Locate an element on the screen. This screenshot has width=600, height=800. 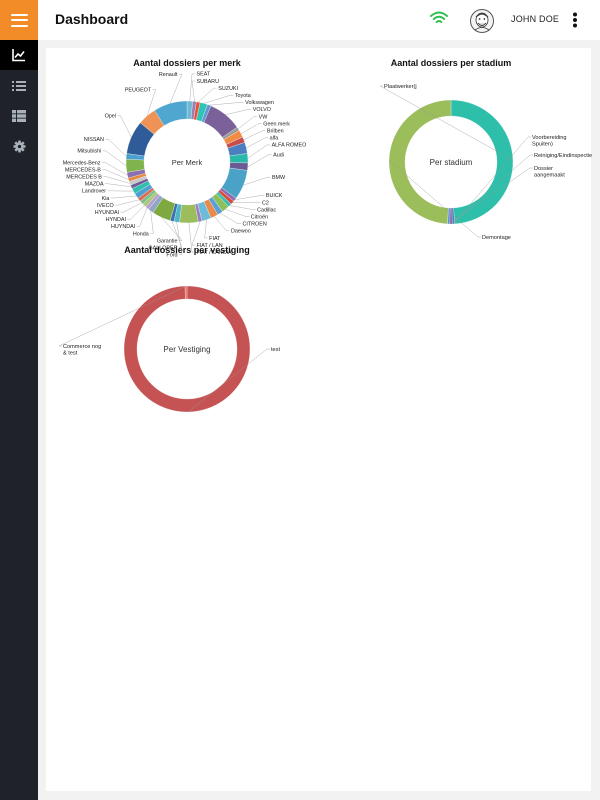
label-kia: Kia is located at coordinates (106, 199).